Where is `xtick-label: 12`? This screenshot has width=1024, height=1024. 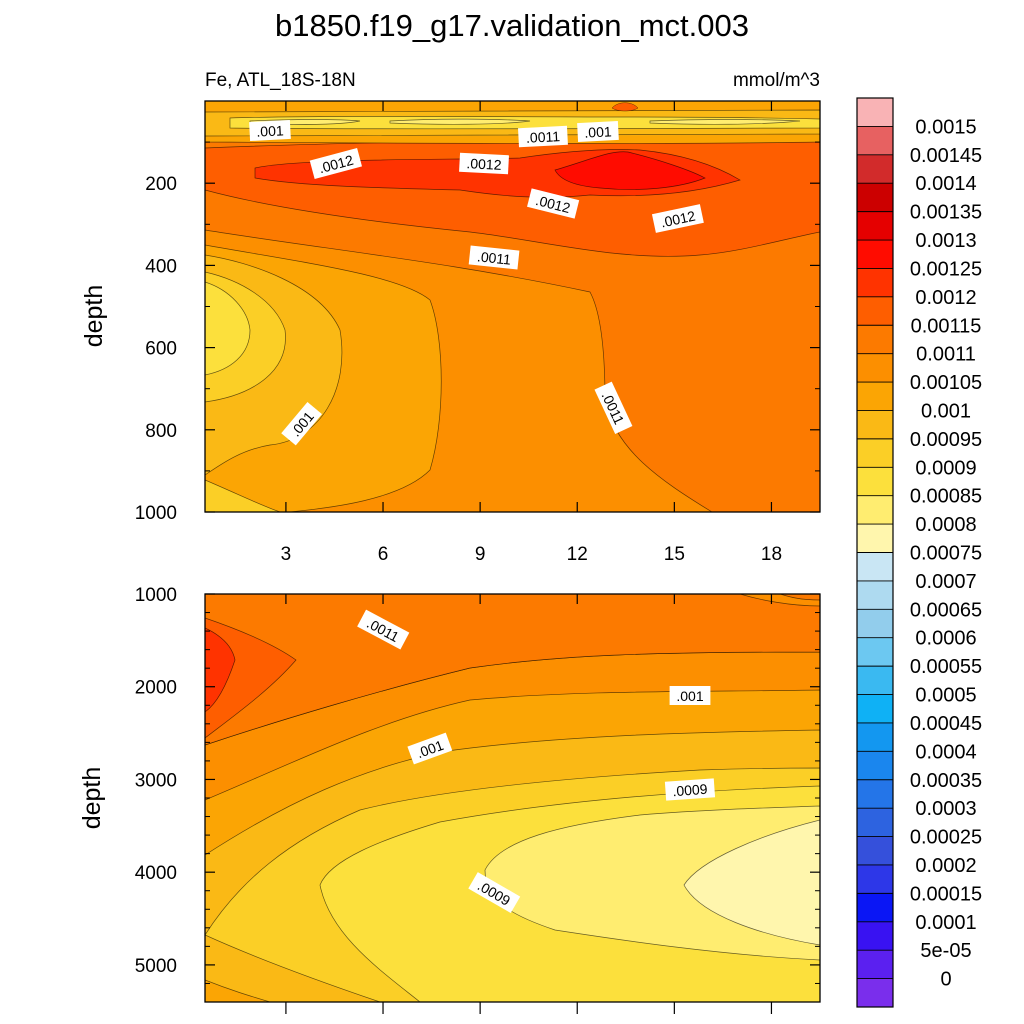 xtick-label: 12 is located at coordinates (577, 554).